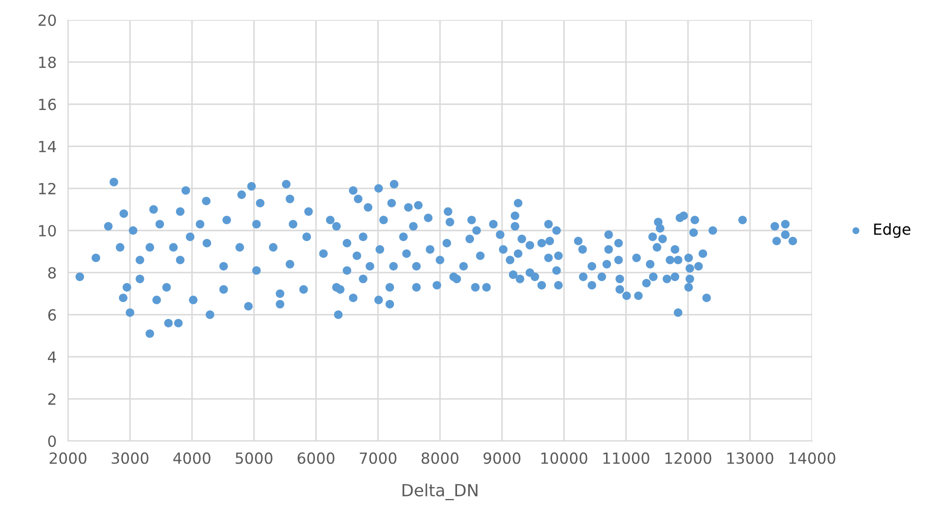  Describe the element at coordinates (47, 62) in the screenshot. I see `y-tick-label: 18` at that location.